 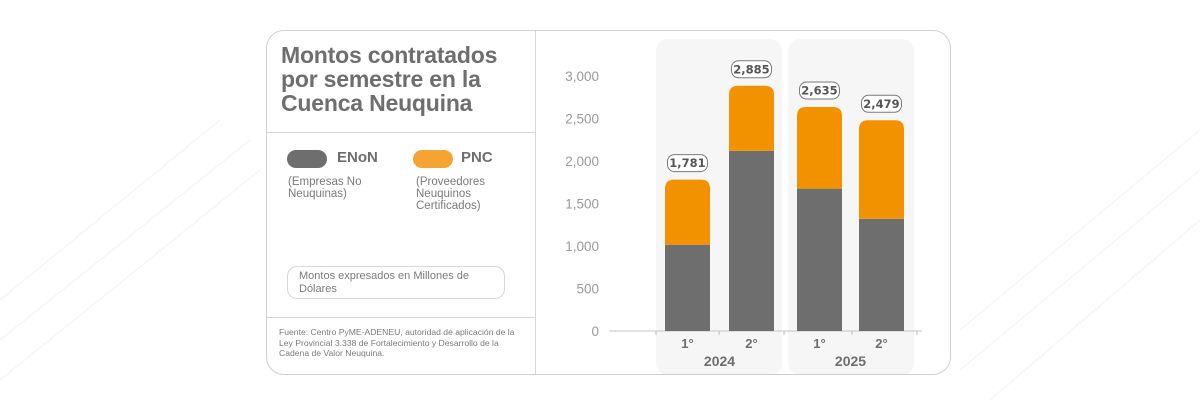 I want to click on x-group-label: 2024, so click(x=719, y=361).